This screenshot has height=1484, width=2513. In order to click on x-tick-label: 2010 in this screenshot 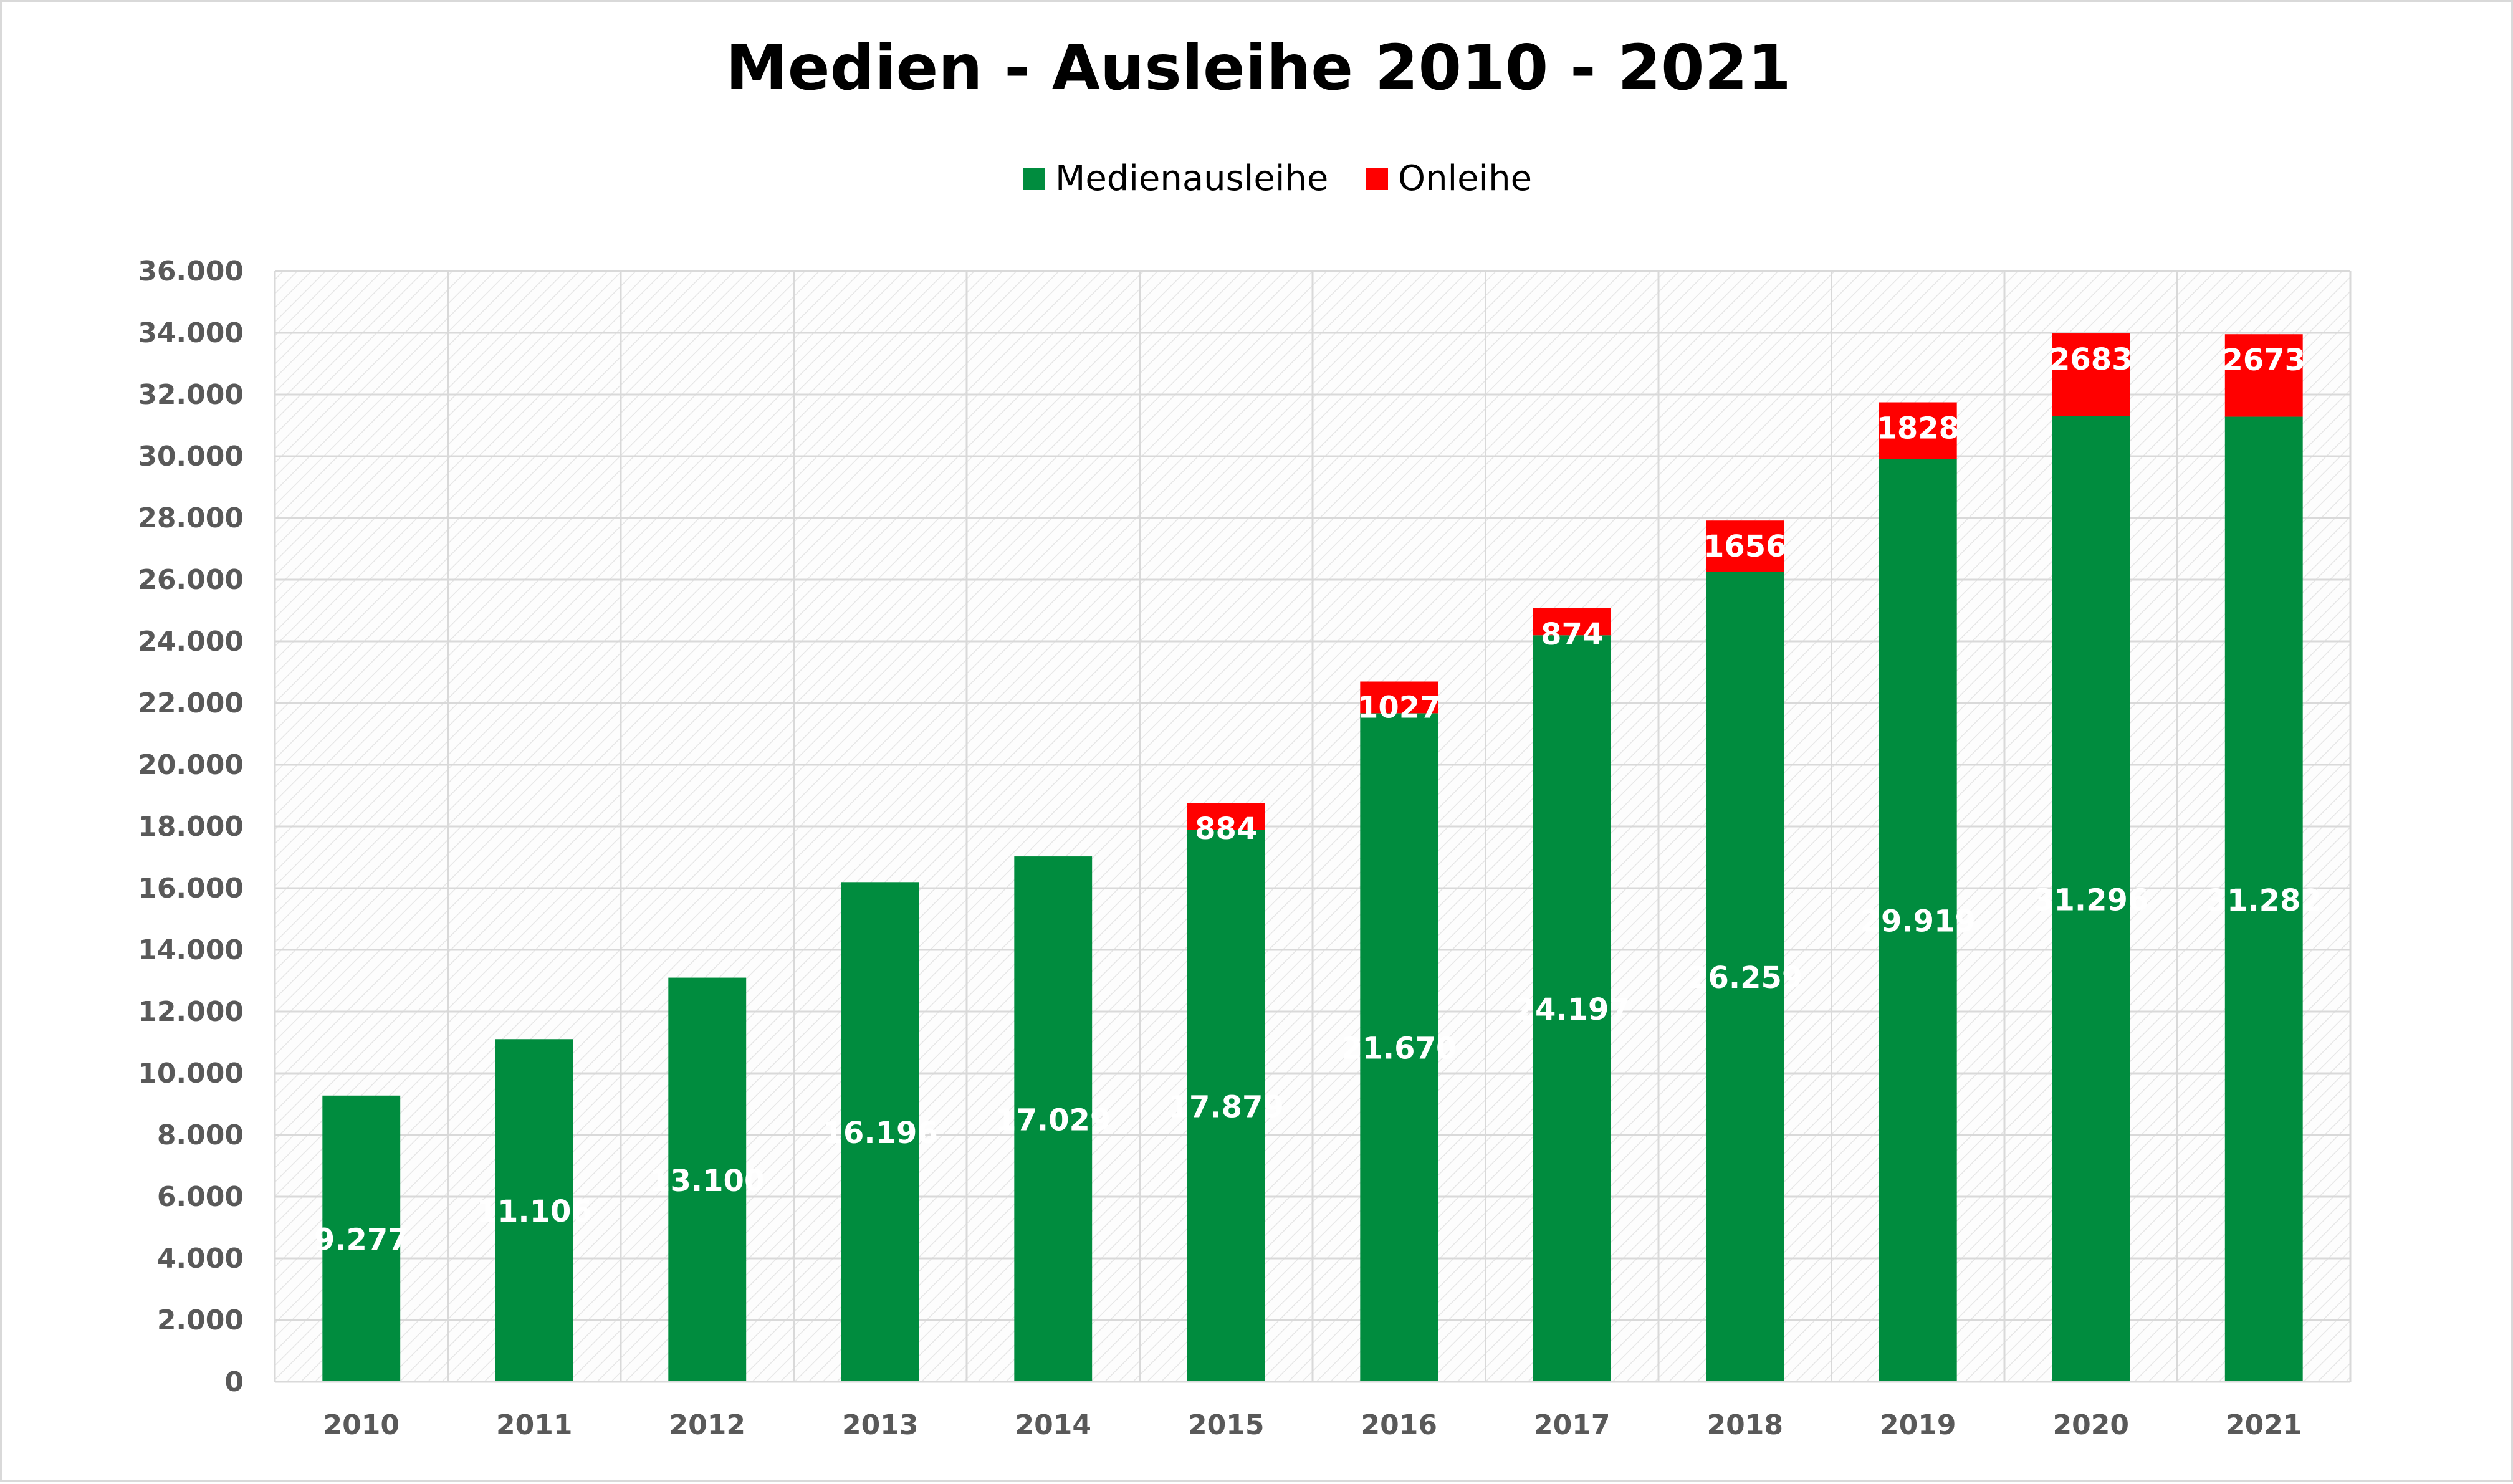, I will do `click(361, 1425)`.